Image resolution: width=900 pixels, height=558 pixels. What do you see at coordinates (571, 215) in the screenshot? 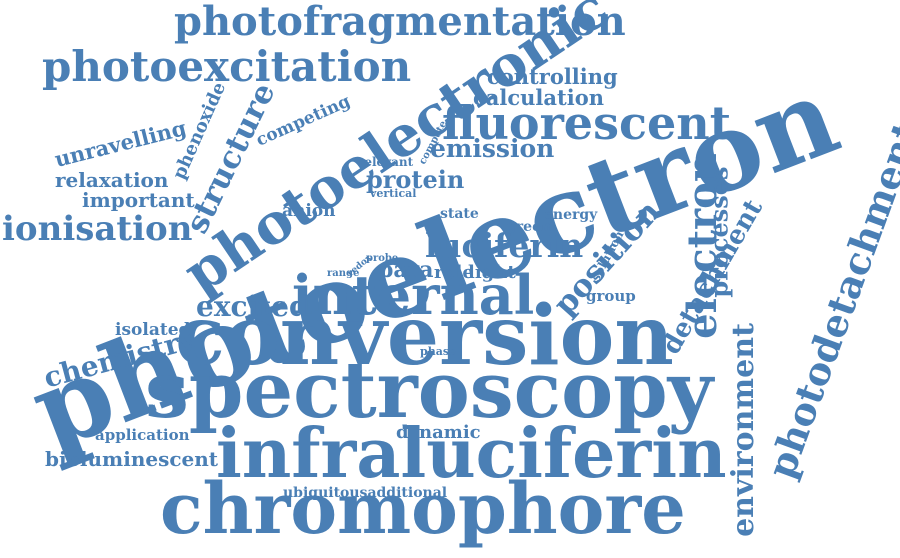
I see `word-energy: energy` at bounding box center [571, 215].